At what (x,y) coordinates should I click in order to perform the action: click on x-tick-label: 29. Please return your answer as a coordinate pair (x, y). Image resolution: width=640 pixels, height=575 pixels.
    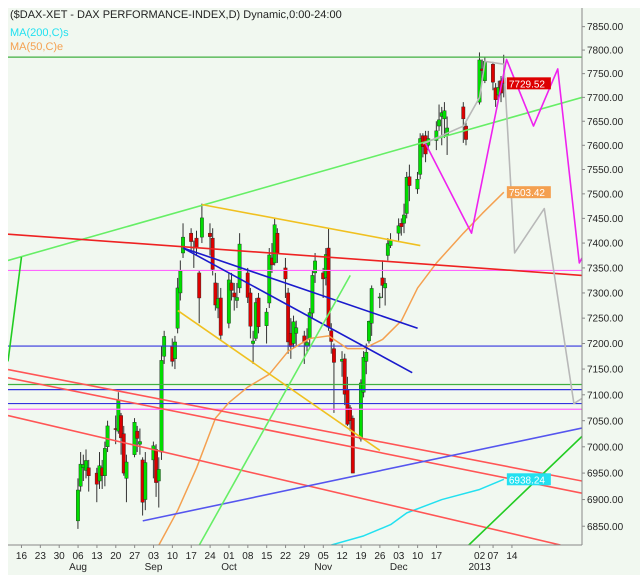
    Looking at the image, I should click on (304, 556).